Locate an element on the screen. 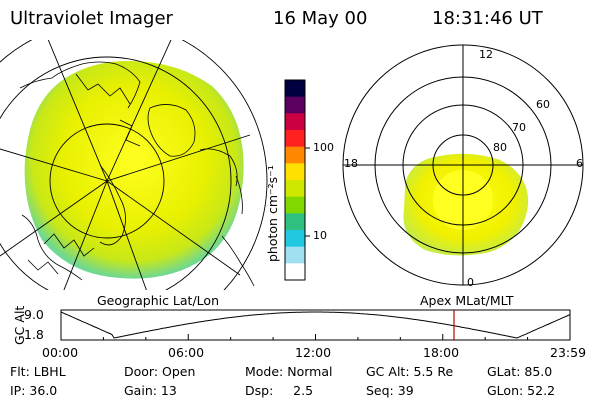  colorbar-tick-100: 100 is located at coordinates (323, 147).